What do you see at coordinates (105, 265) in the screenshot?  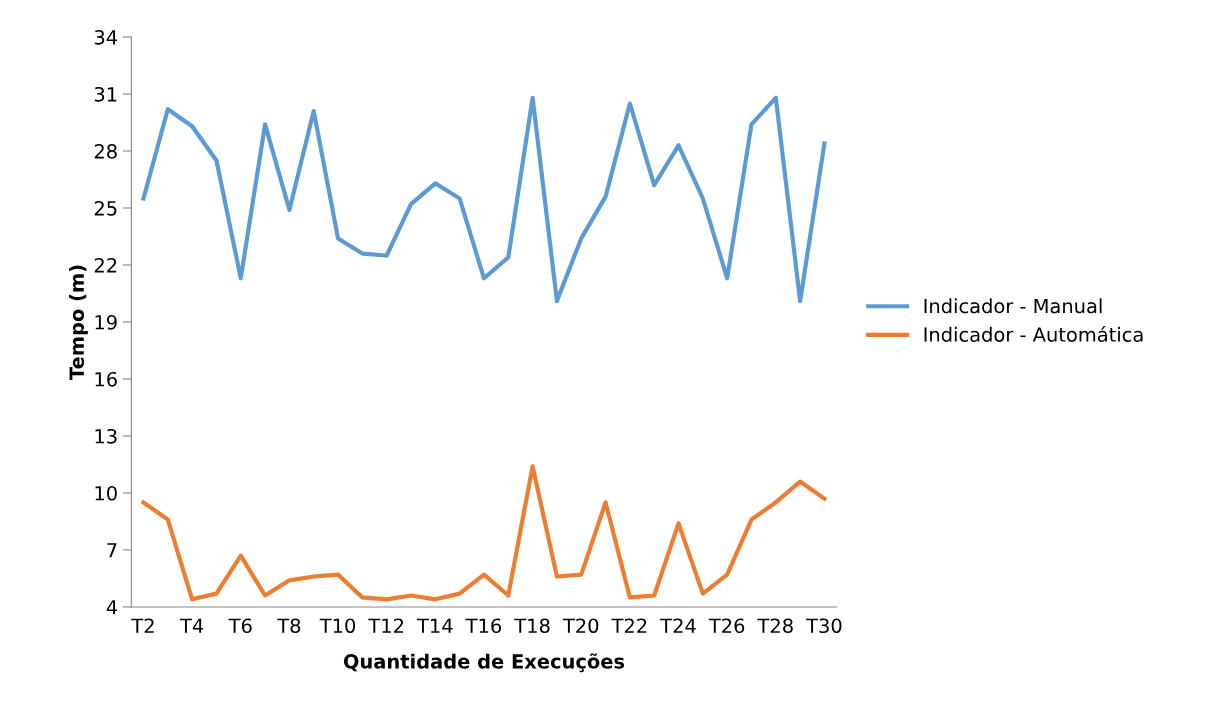 I see `y-tick-label: 22` at bounding box center [105, 265].